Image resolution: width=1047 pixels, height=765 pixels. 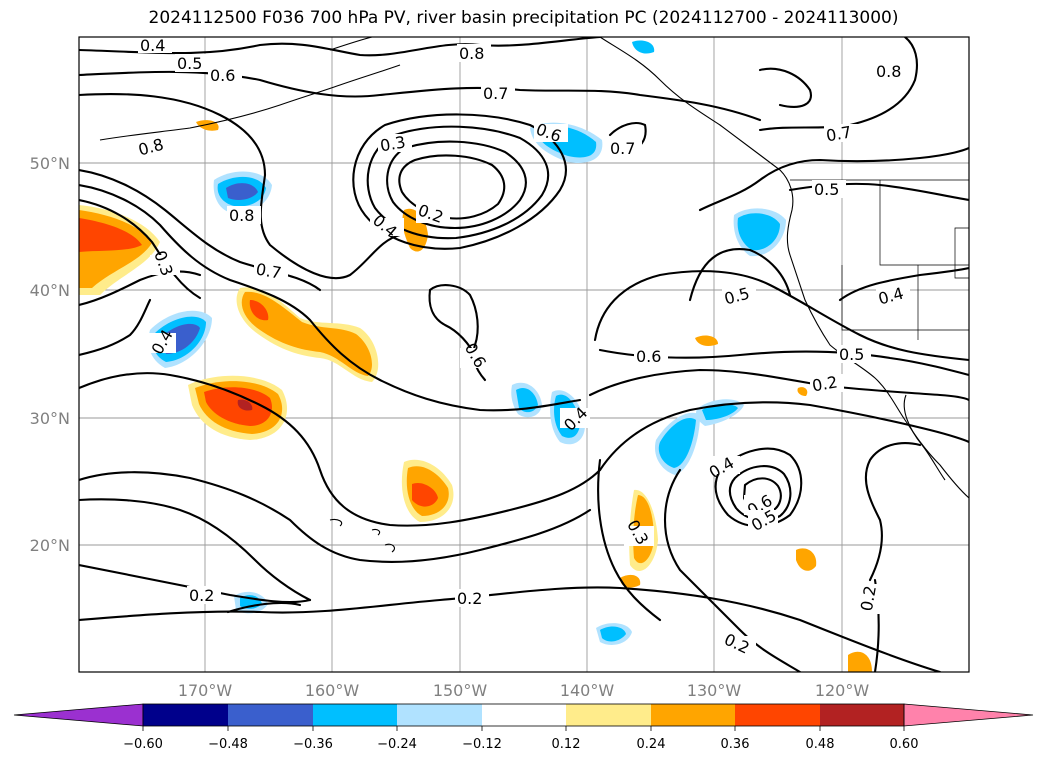 What do you see at coordinates (482, 744) in the screenshot?
I see `colorbar-tick-label: −0.12` at bounding box center [482, 744].